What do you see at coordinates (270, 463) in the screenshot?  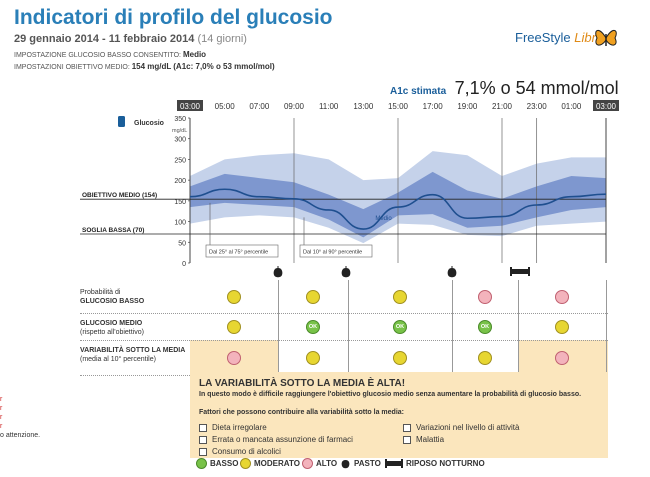 I see `legend-moderato: MODERATO` at bounding box center [270, 463].